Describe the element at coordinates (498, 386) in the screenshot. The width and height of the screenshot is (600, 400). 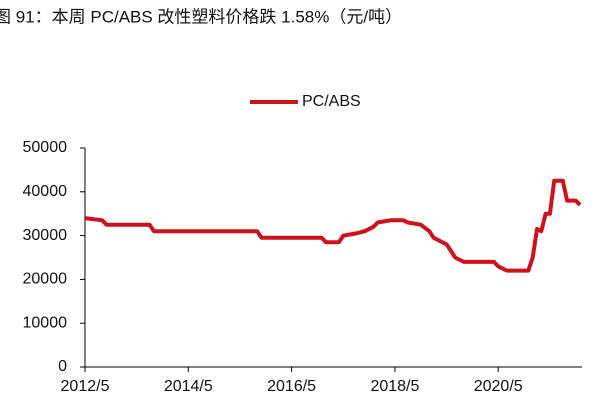
I see `x-tick-label: 2020/5` at that location.